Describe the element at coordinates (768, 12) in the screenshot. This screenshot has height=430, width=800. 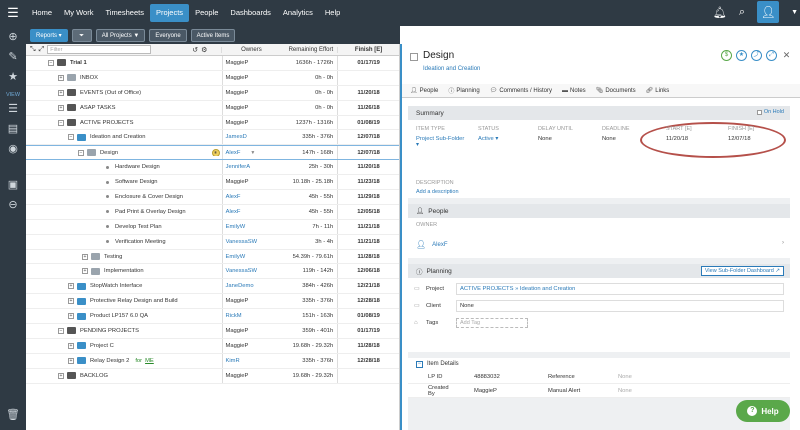
I see `avatar: 👤︎` at that location.